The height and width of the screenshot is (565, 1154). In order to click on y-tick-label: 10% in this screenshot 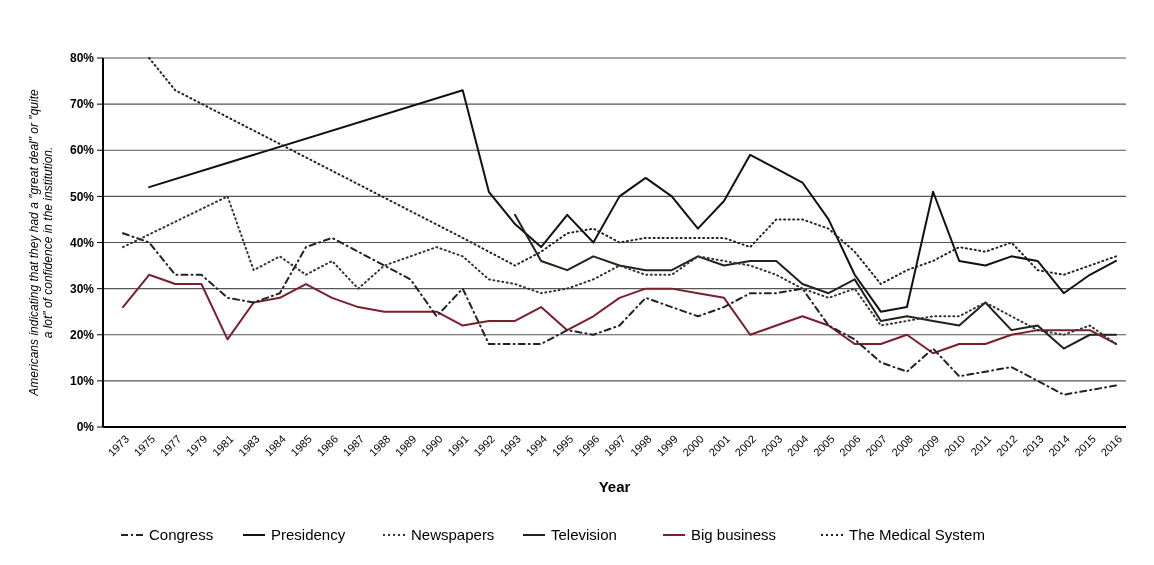, I will do `click(82, 381)`.